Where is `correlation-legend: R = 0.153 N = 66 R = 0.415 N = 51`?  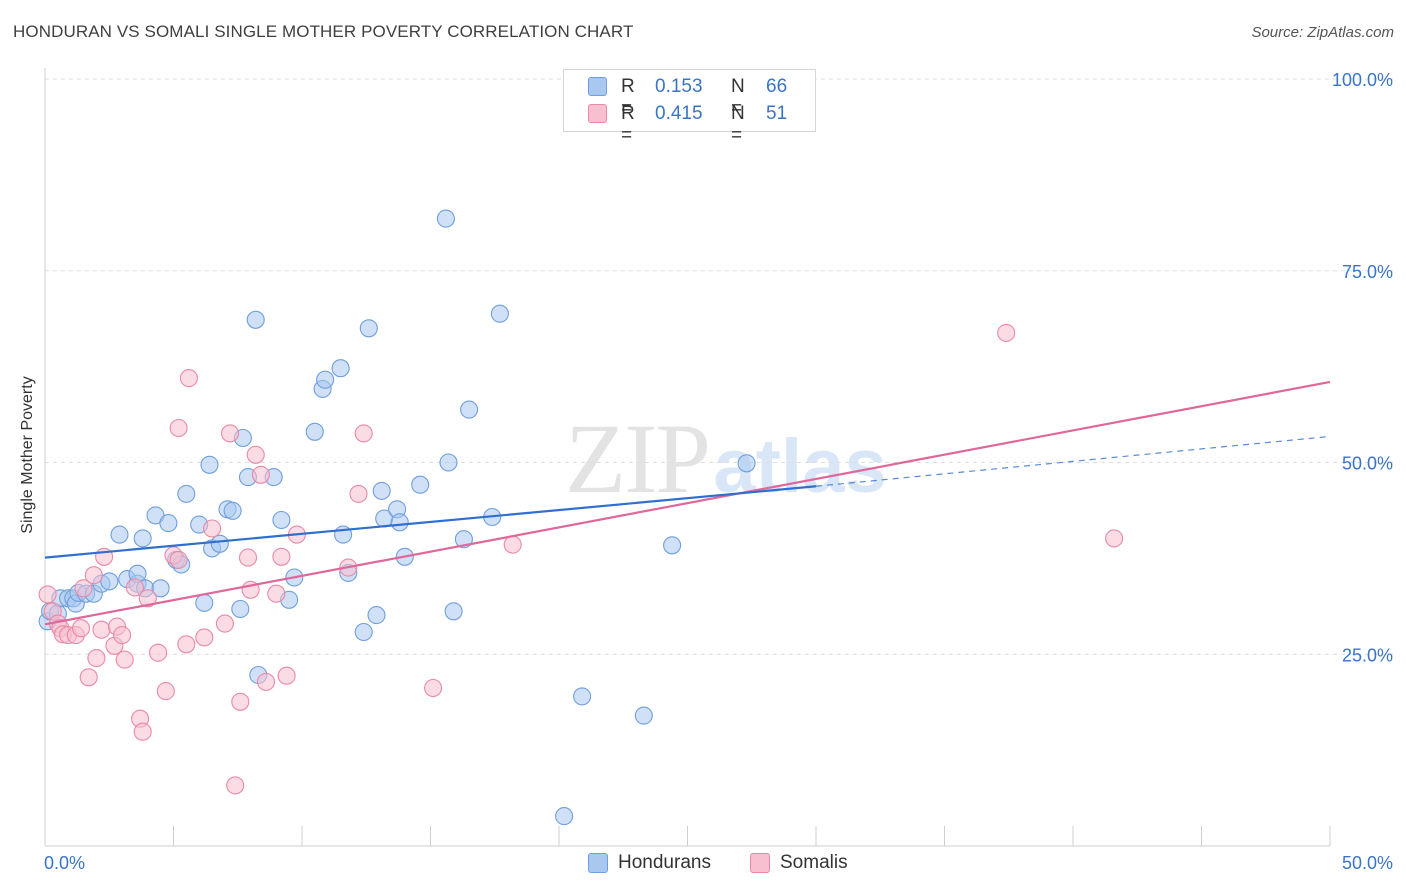 correlation-legend: R = 0.153 N = 66 R = 0.415 N = 51 is located at coordinates (689, 107).